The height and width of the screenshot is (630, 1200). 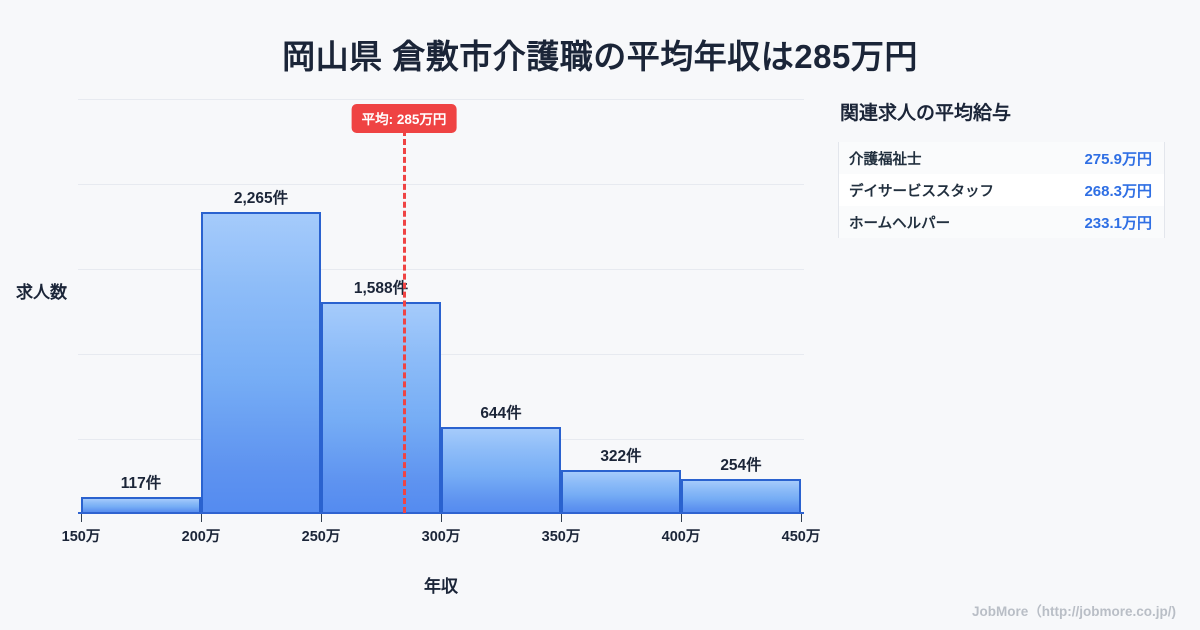 What do you see at coordinates (441, 537) in the screenshot?
I see `x-tick-label: 300万` at bounding box center [441, 537].